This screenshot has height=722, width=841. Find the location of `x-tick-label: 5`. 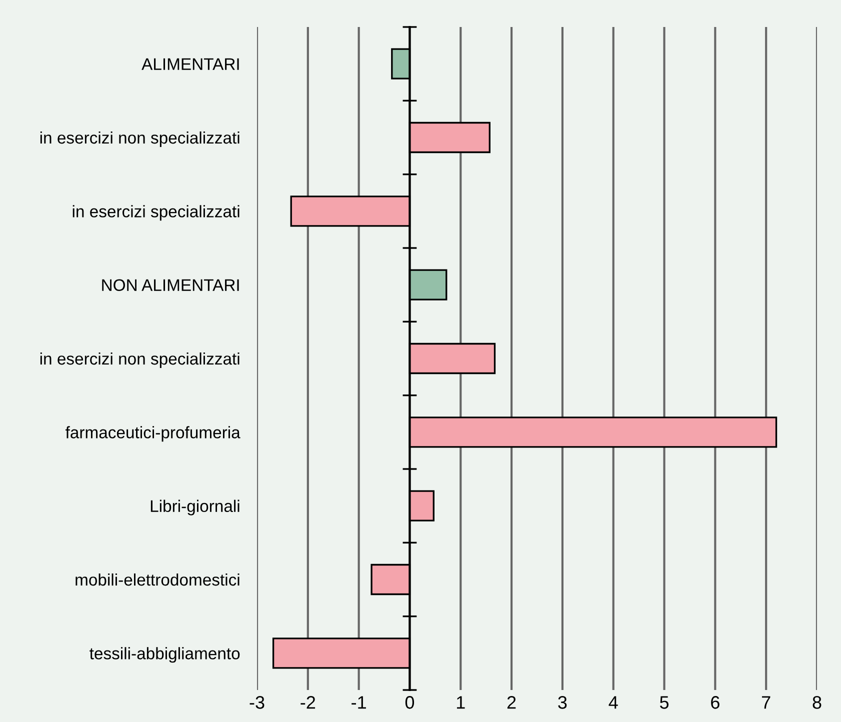

x-tick-label: 5 is located at coordinates (664, 702).